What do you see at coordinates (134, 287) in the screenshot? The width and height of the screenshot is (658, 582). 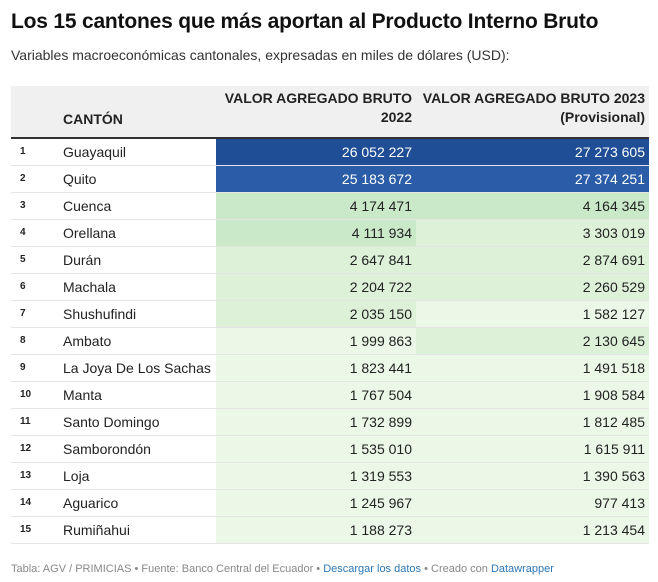 I see `canton-cell: Machala` at bounding box center [134, 287].